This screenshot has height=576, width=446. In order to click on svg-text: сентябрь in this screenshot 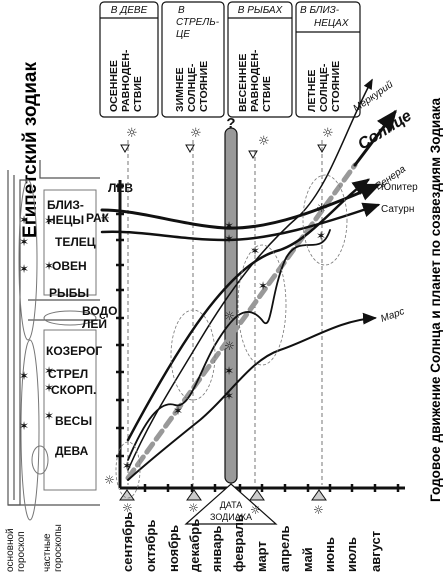, I will do `click(127, 542)`.